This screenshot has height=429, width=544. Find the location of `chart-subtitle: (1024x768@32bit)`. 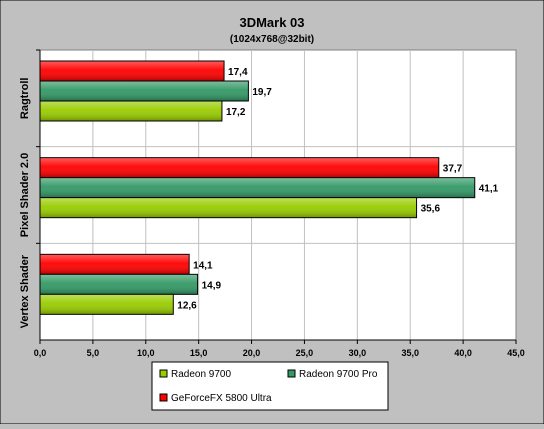

chart-subtitle: (1024x768@32bit) is located at coordinates (272, 39).